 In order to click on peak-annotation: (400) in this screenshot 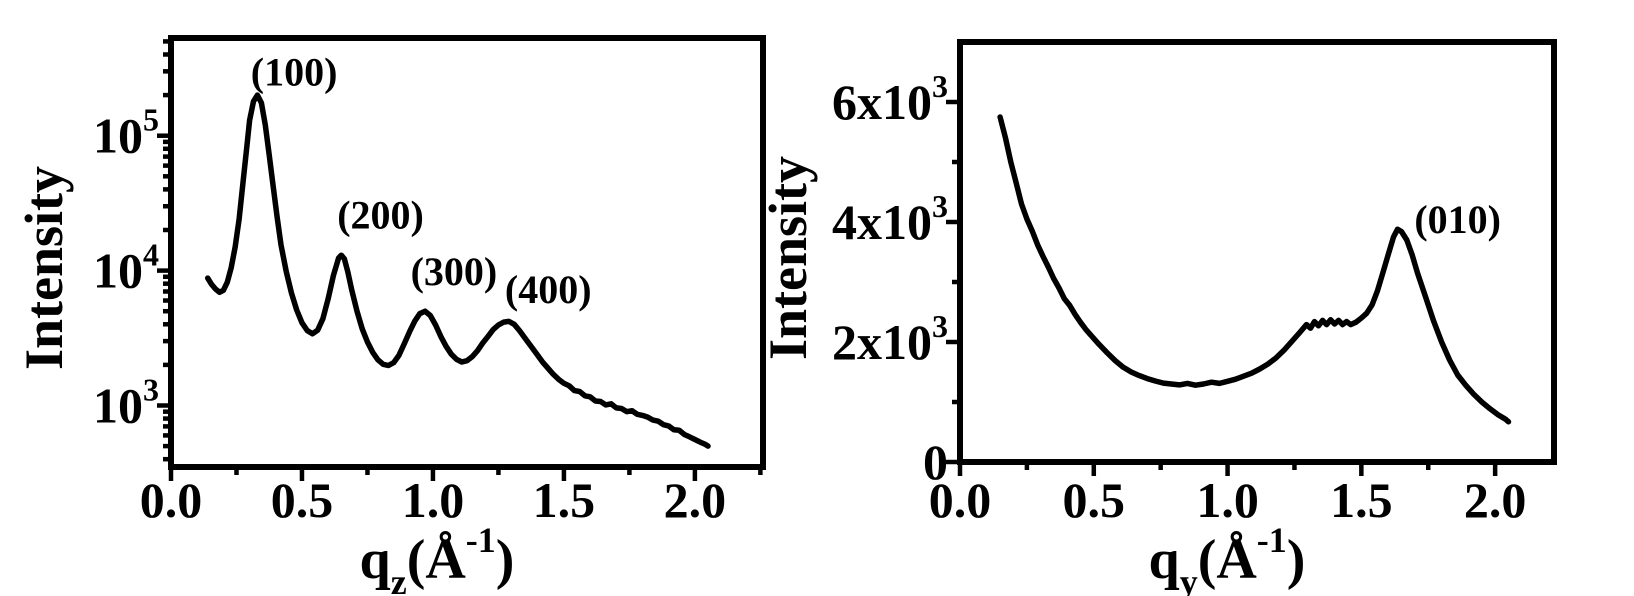, I will do `click(548, 289)`.